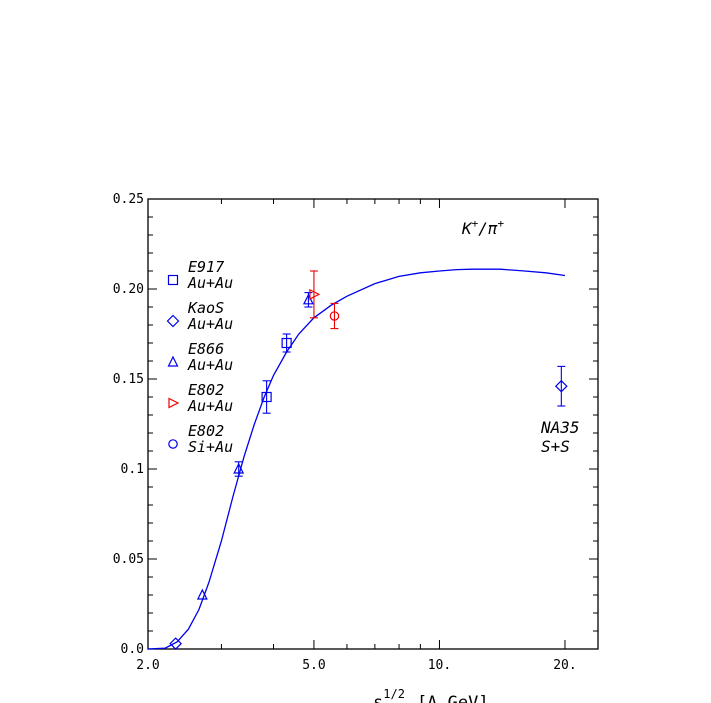 The width and height of the screenshot is (711, 703). What do you see at coordinates (173, 280) in the screenshot?
I see `legend-marker-square` at bounding box center [173, 280].